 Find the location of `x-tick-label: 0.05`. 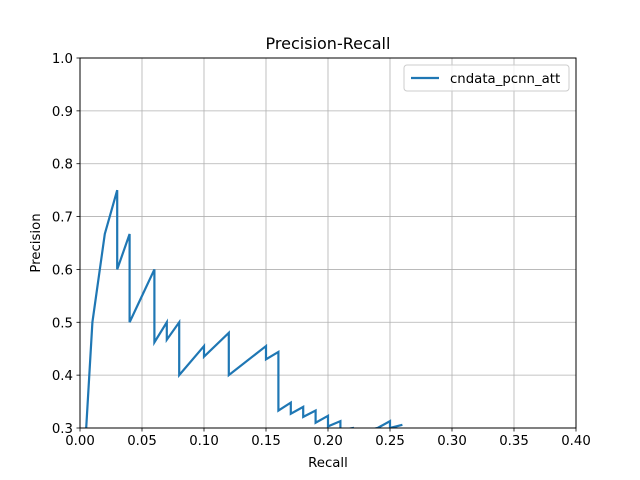

x-tick-label: 0.05 is located at coordinates (142, 441).